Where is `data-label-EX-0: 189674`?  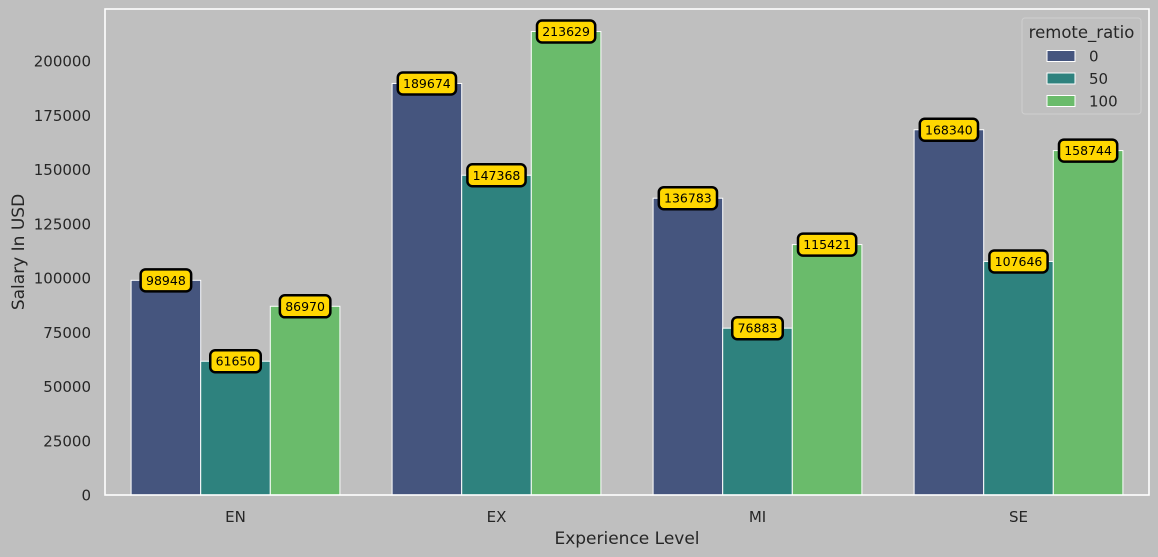
data-label-EX-0: 189674 is located at coordinates (427, 83).